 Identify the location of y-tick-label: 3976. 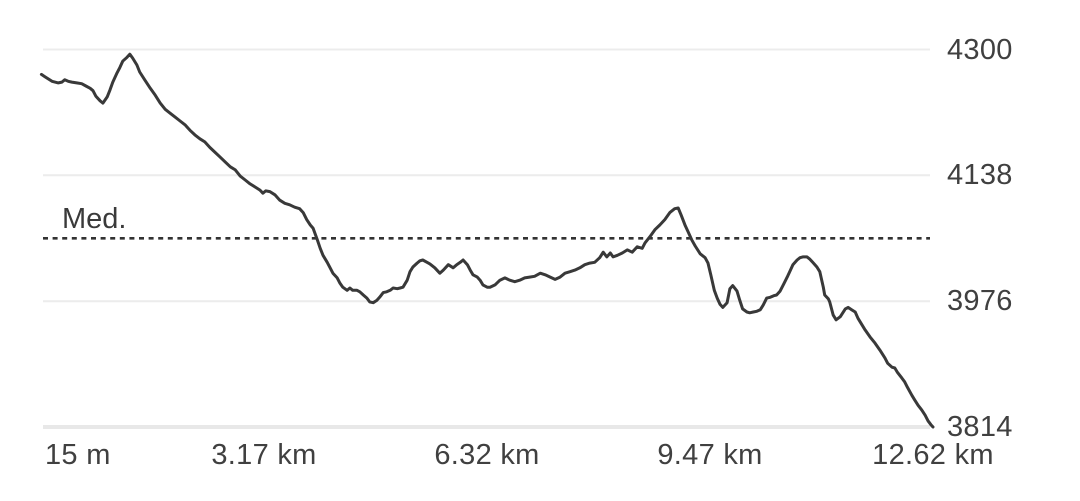
(980, 301).